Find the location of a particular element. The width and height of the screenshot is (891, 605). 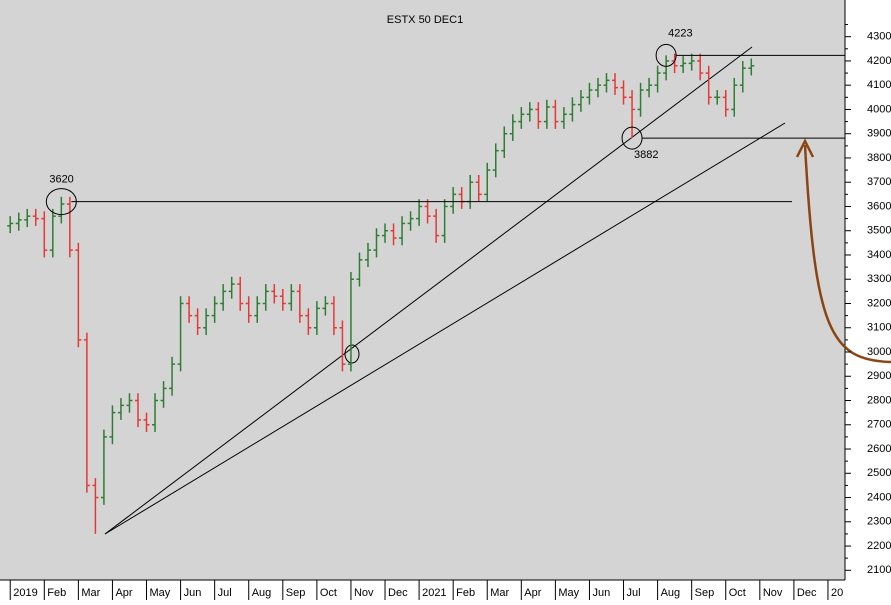

y-tick-label: 2800 is located at coordinates (879, 400).